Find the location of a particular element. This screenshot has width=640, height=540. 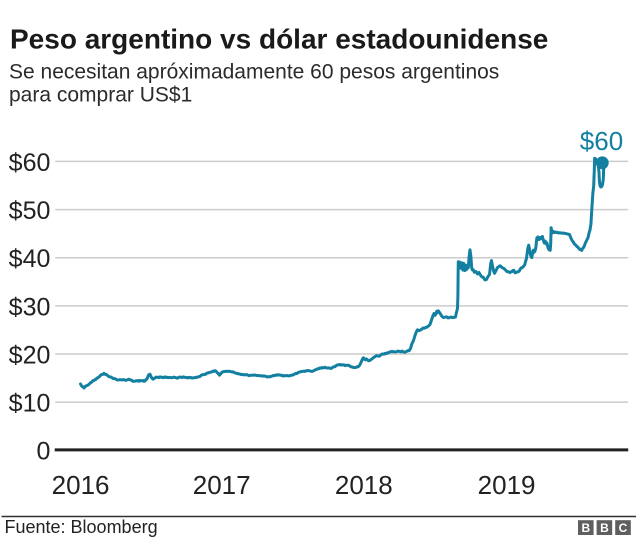

svg-text: C is located at coordinates (623, 528).